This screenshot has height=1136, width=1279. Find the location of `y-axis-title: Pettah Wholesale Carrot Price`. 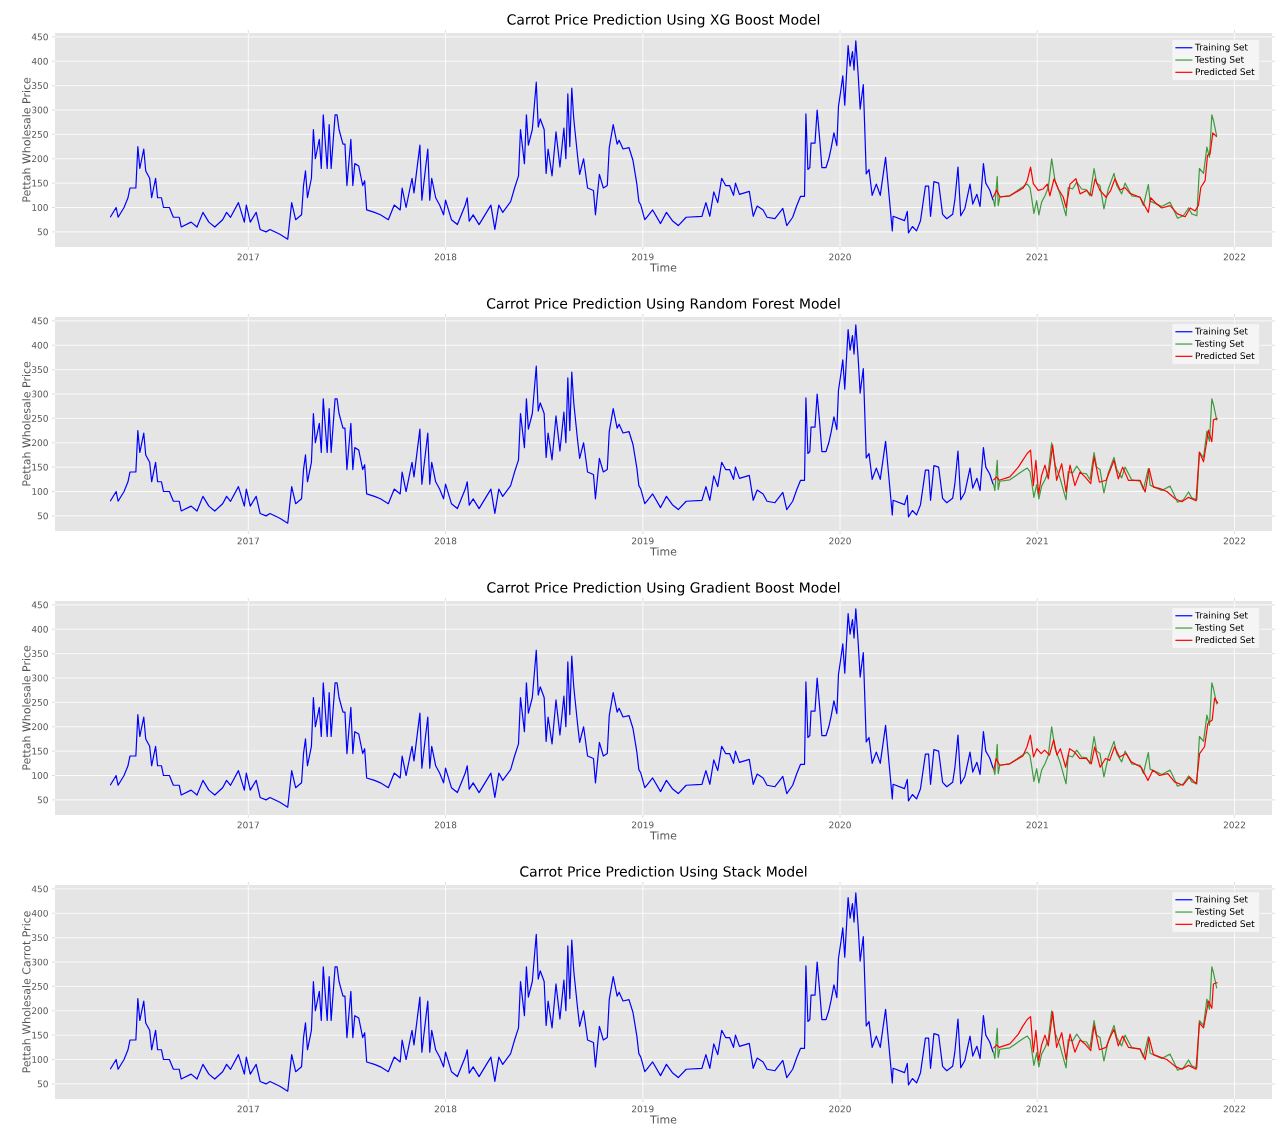

y-axis-title: Pettah Wholesale Carrot Price is located at coordinates (26, 992).